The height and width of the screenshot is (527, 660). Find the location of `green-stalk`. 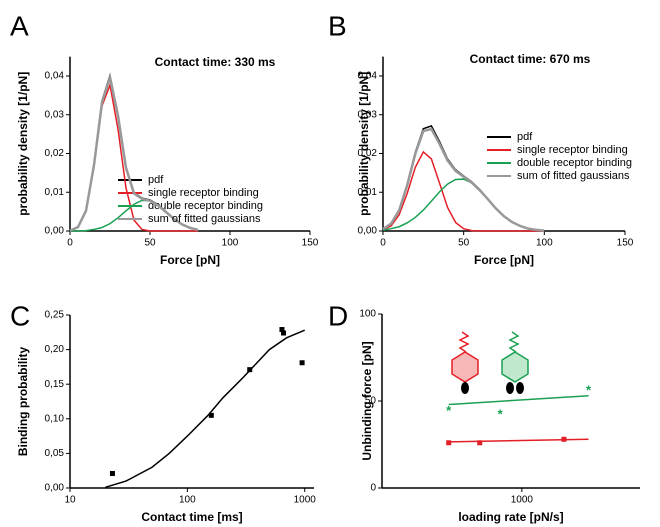

green-stalk is located at coordinates (514, 342).